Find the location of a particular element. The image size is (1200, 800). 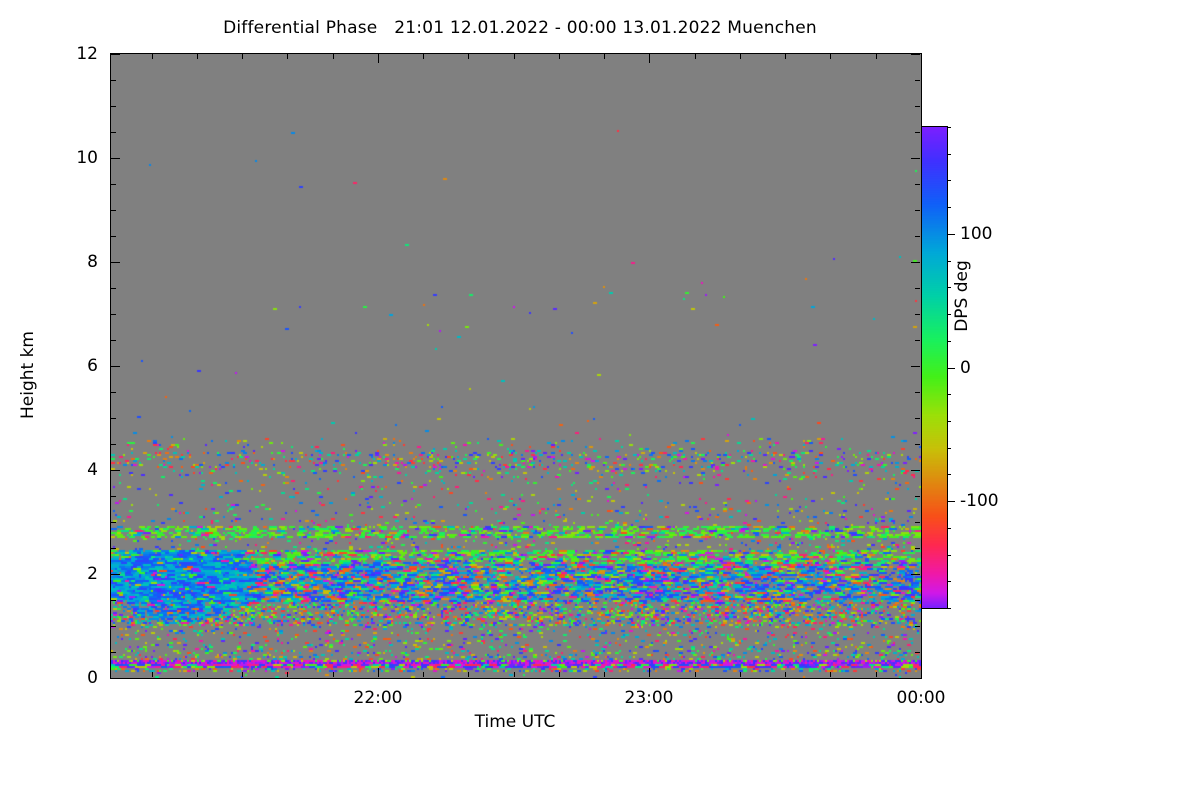

y-axis-title: Height km is located at coordinates (28, 375).